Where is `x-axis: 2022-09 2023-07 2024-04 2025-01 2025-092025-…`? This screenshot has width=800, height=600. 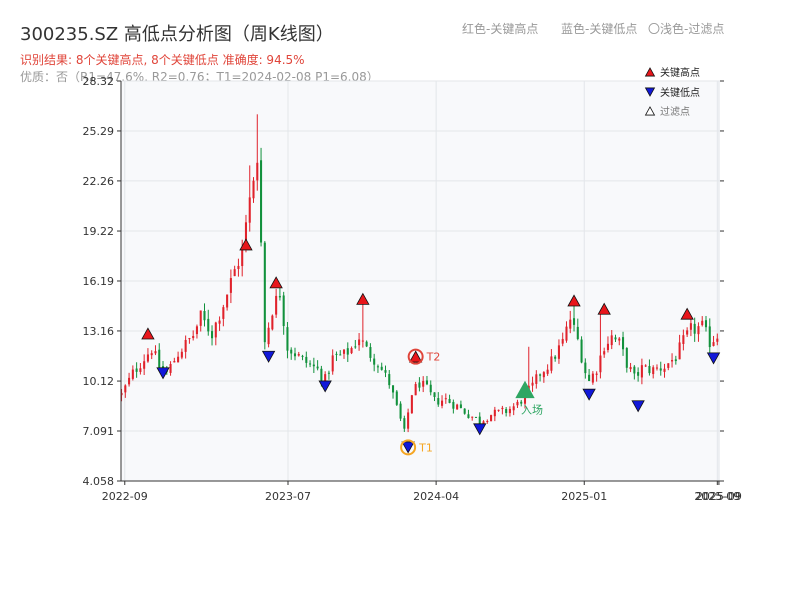
x-axis: 2022-09 2023-07 2024-04 2025-01 2025-092025-… is located at coordinates (422, 492).